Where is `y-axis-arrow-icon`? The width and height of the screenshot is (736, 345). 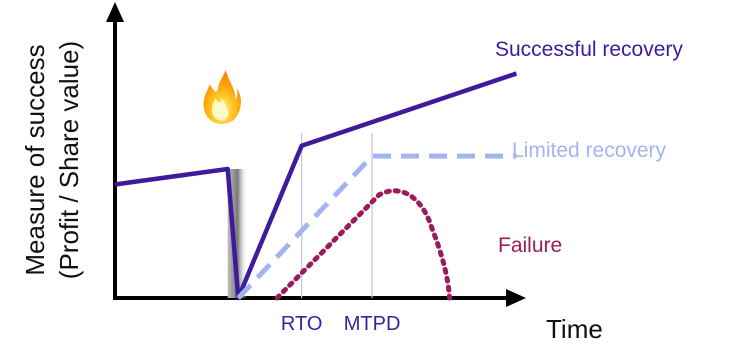
y-axis-arrow-icon is located at coordinates (115, 12).